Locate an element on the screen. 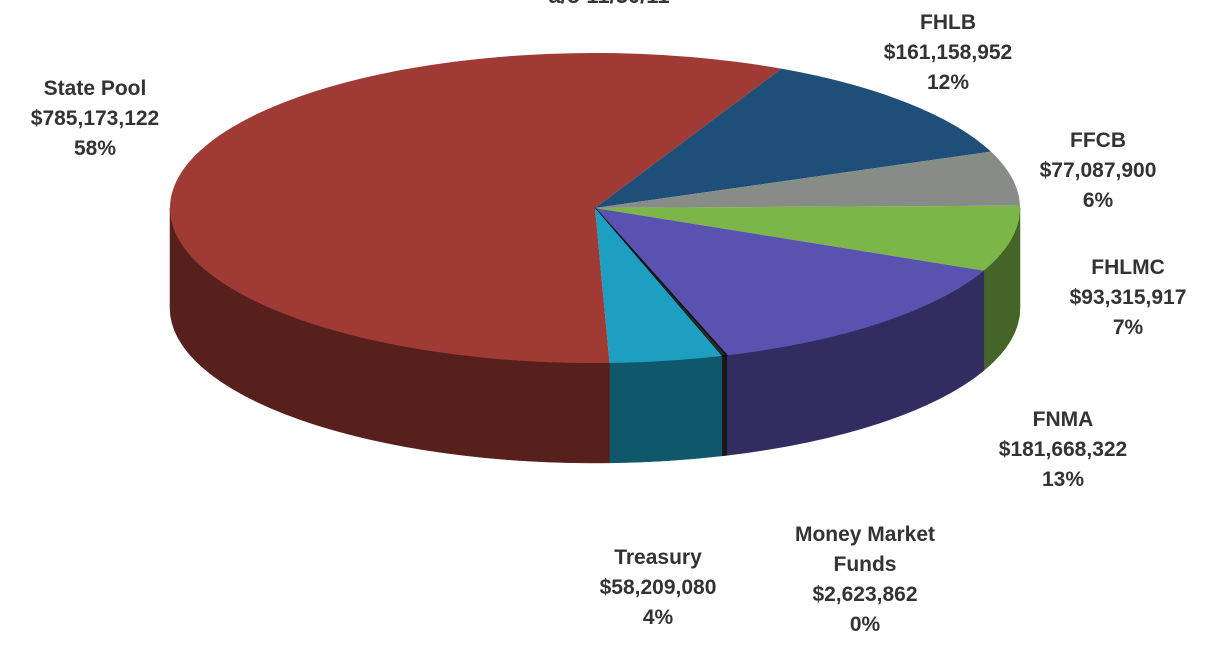 The image size is (1218, 654). slice-value: $93,315,917 is located at coordinates (1128, 297).